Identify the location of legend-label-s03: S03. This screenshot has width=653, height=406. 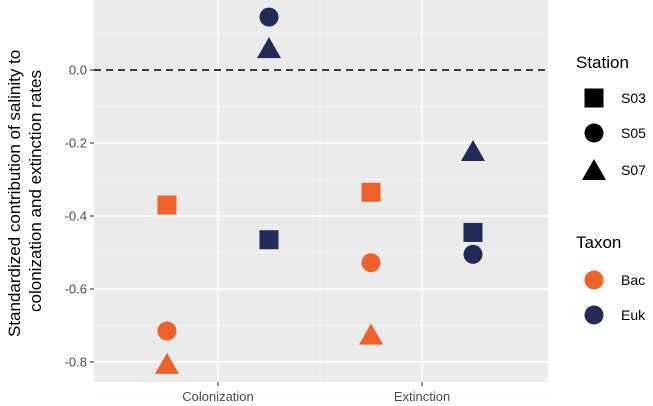
(633, 98).